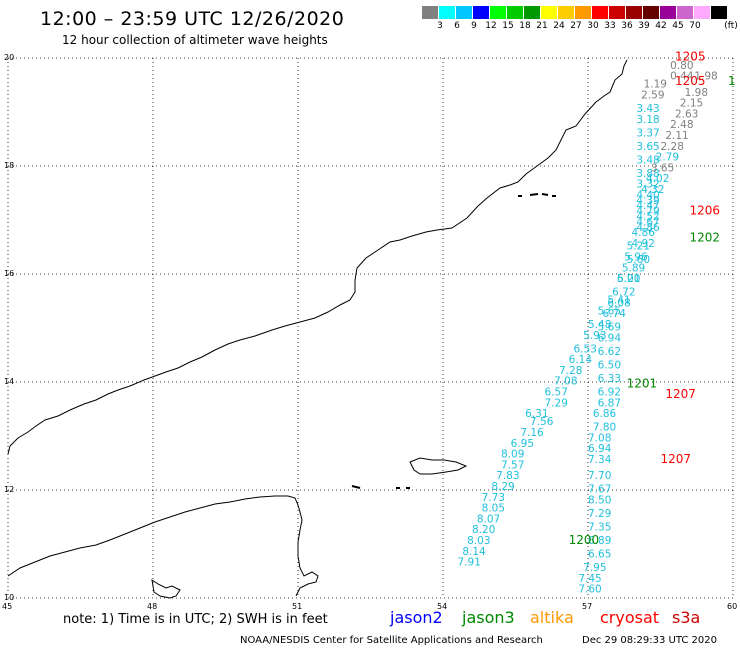 This screenshot has height=650, width=740. What do you see at coordinates (593, 26) in the screenshot?
I see `legend-label: 30` at bounding box center [593, 26].